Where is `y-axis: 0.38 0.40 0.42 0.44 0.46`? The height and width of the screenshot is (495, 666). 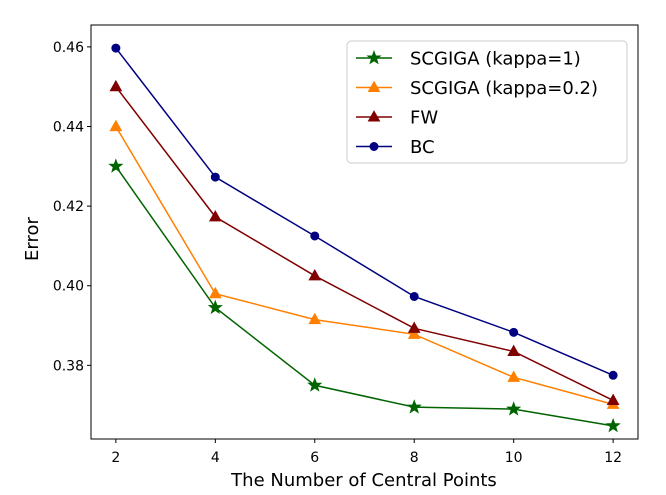 y-axis: 0.38 0.40 0.42 0.44 0.46 is located at coordinates (72, 207).